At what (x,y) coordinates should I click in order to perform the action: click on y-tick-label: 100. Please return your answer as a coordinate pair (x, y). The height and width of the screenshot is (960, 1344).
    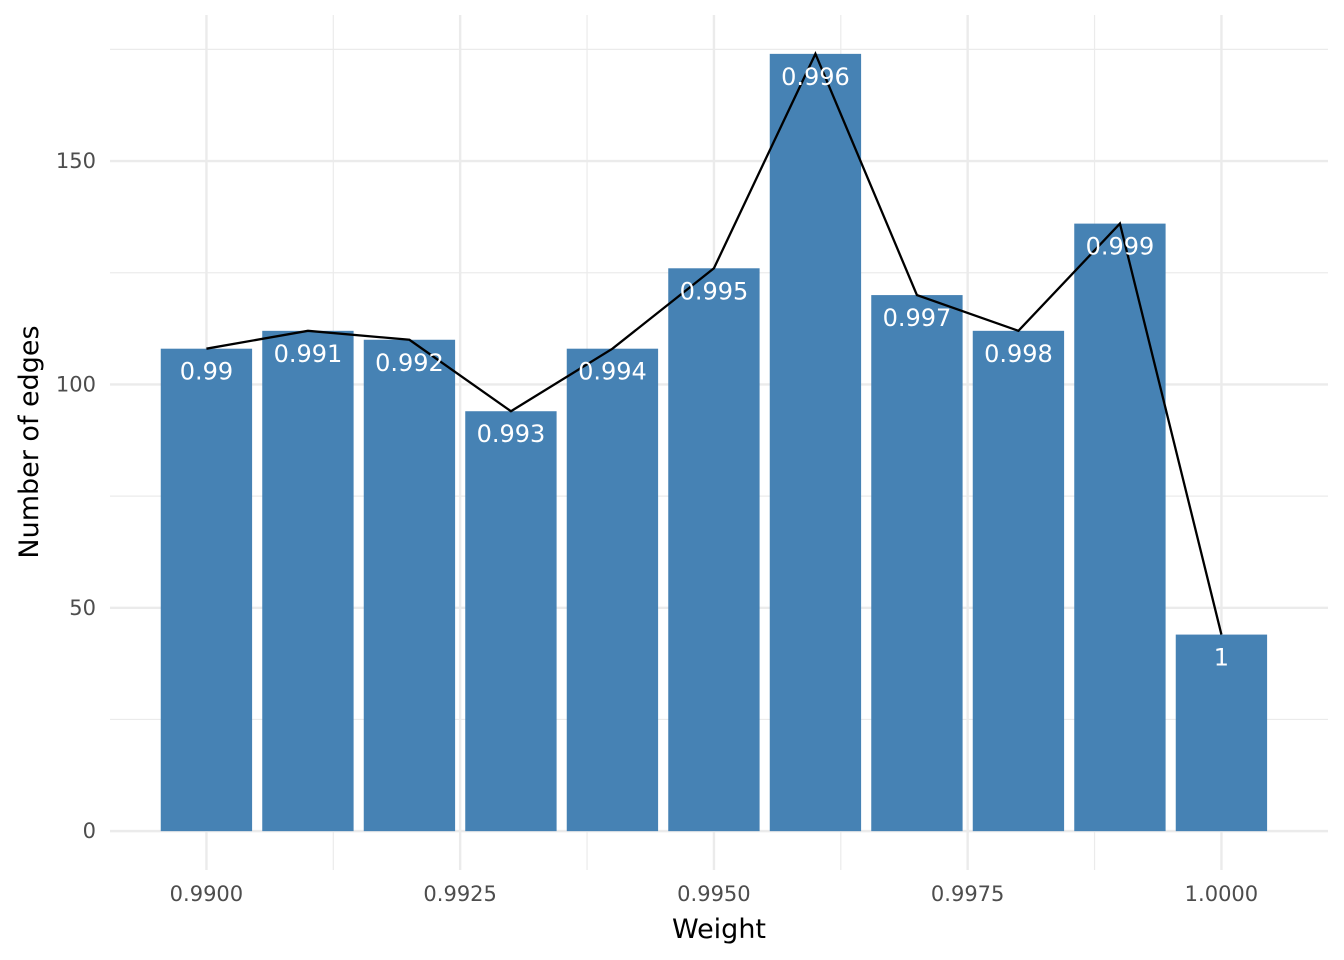
    Looking at the image, I should click on (76, 384).